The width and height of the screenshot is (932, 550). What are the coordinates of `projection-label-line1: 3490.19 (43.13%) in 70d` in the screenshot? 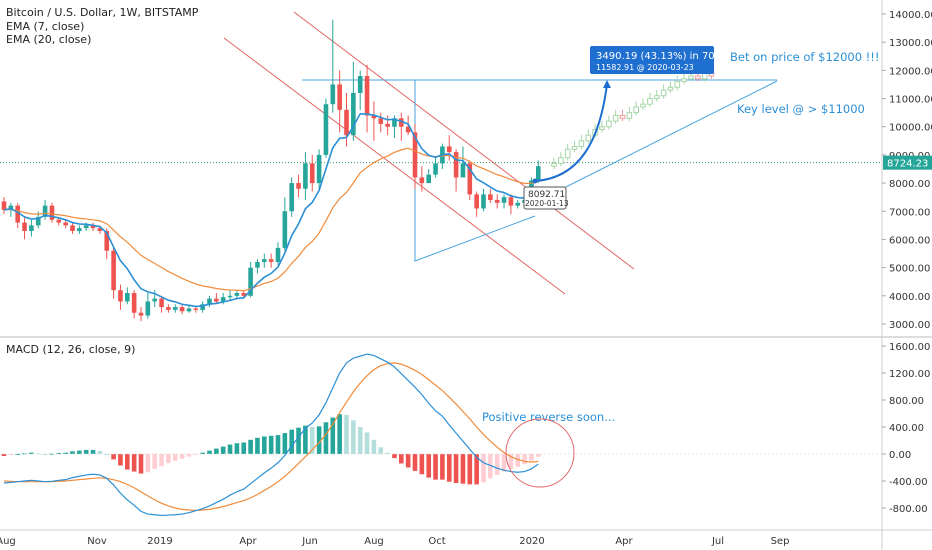 It's located at (658, 56).